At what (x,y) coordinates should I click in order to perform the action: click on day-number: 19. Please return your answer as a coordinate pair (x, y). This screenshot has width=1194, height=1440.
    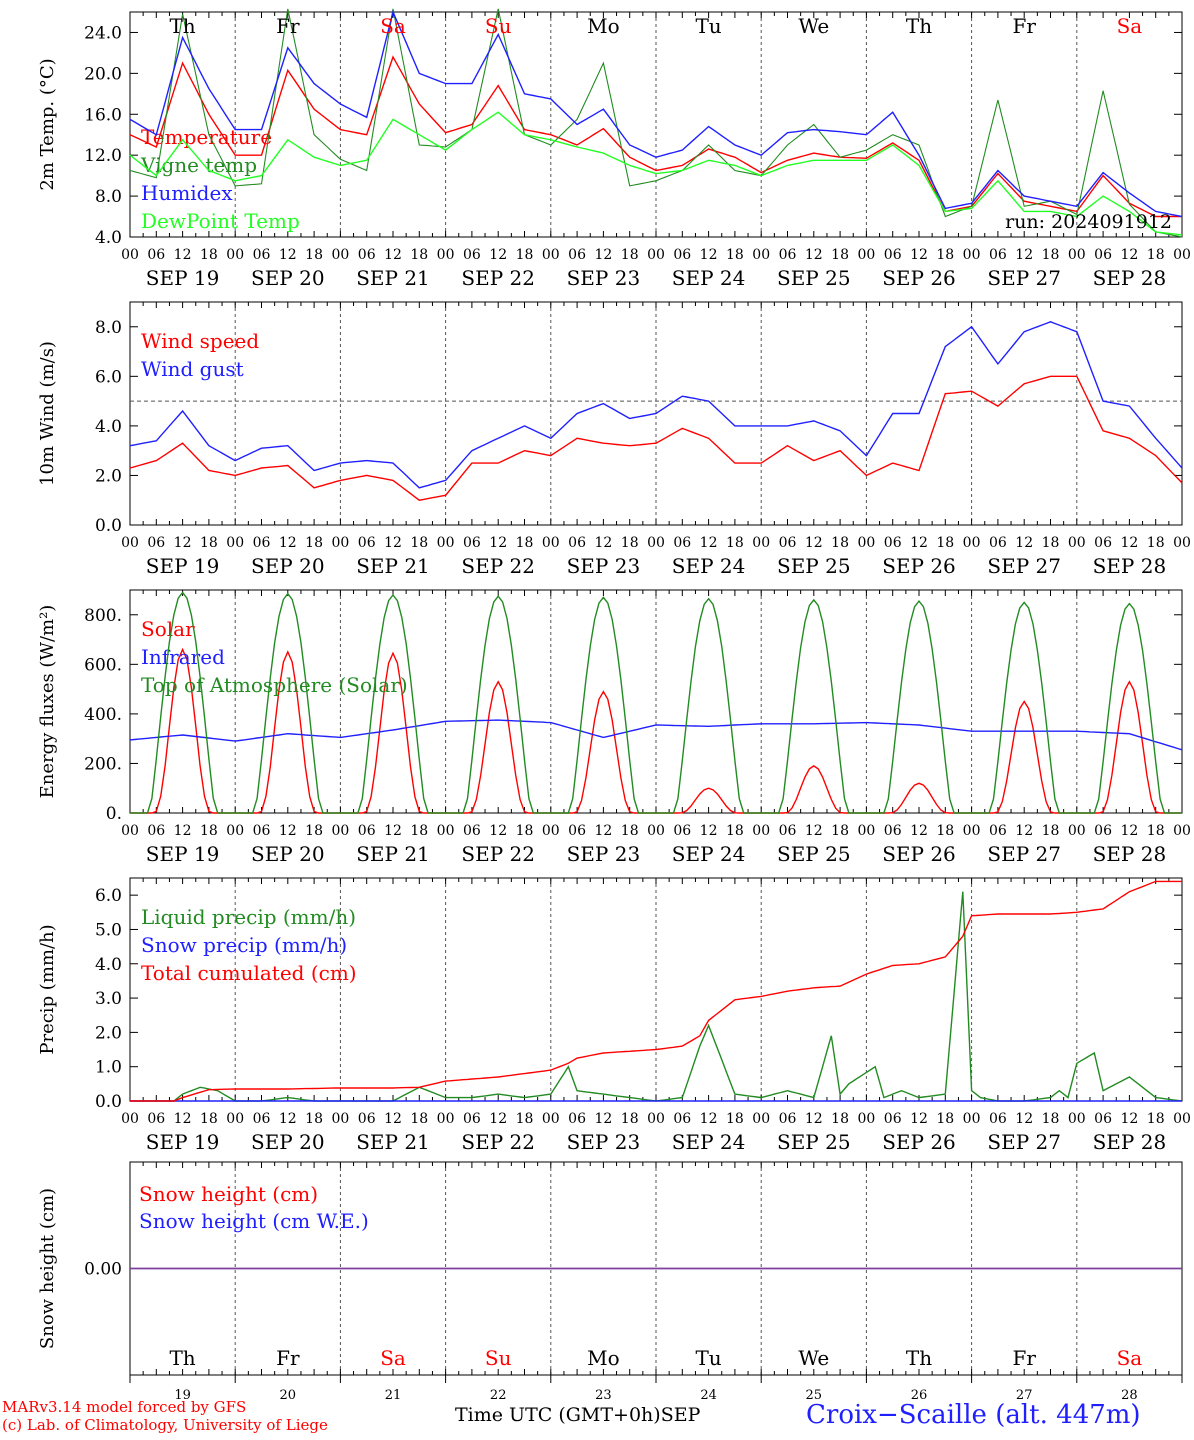
    Looking at the image, I should click on (182, 1395).